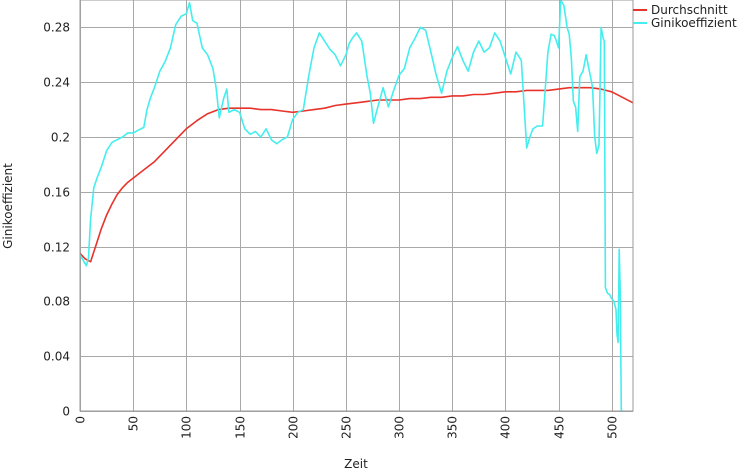  What do you see at coordinates (506, 427) in the screenshot?
I see `x-tick-label: 400` at bounding box center [506, 427].